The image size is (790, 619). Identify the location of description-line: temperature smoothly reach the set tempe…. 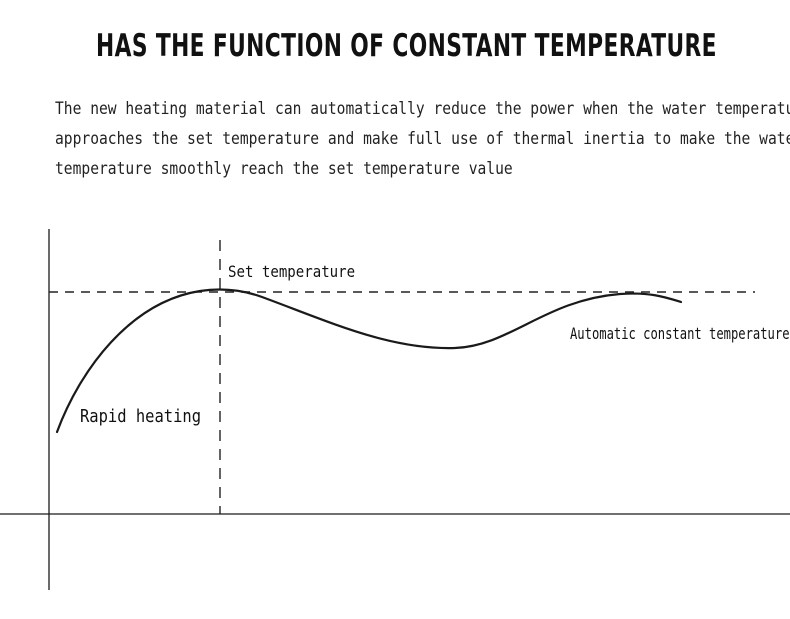
(284, 169).